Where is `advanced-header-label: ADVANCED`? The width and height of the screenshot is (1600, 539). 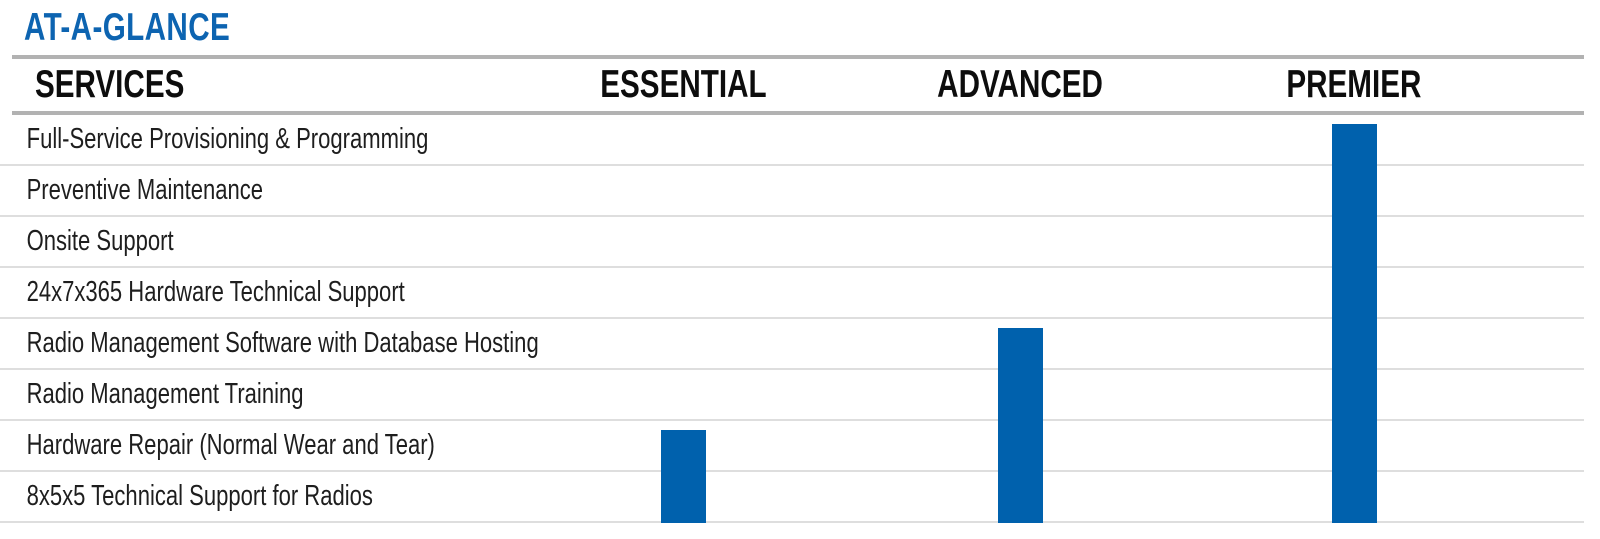 advanced-header-label: ADVANCED is located at coordinates (1020, 84).